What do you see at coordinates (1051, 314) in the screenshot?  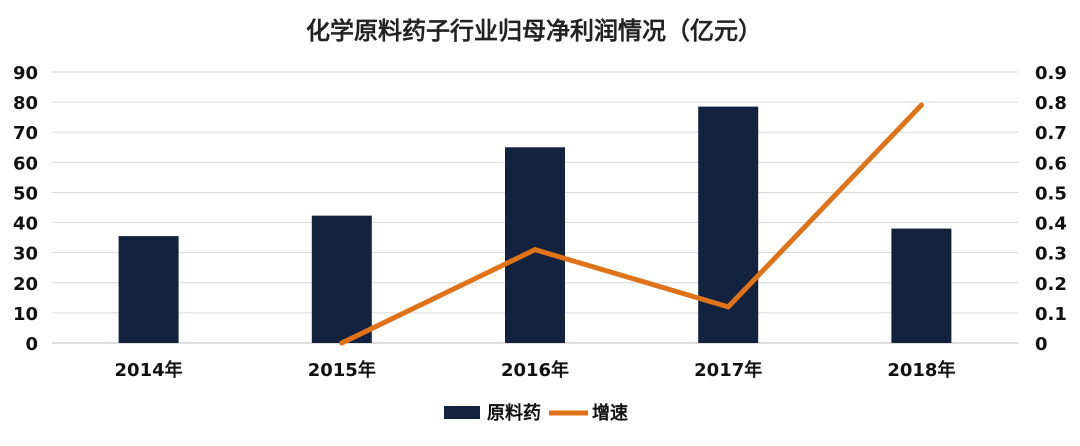 I see `right-tick-label: 0.1` at bounding box center [1051, 314].